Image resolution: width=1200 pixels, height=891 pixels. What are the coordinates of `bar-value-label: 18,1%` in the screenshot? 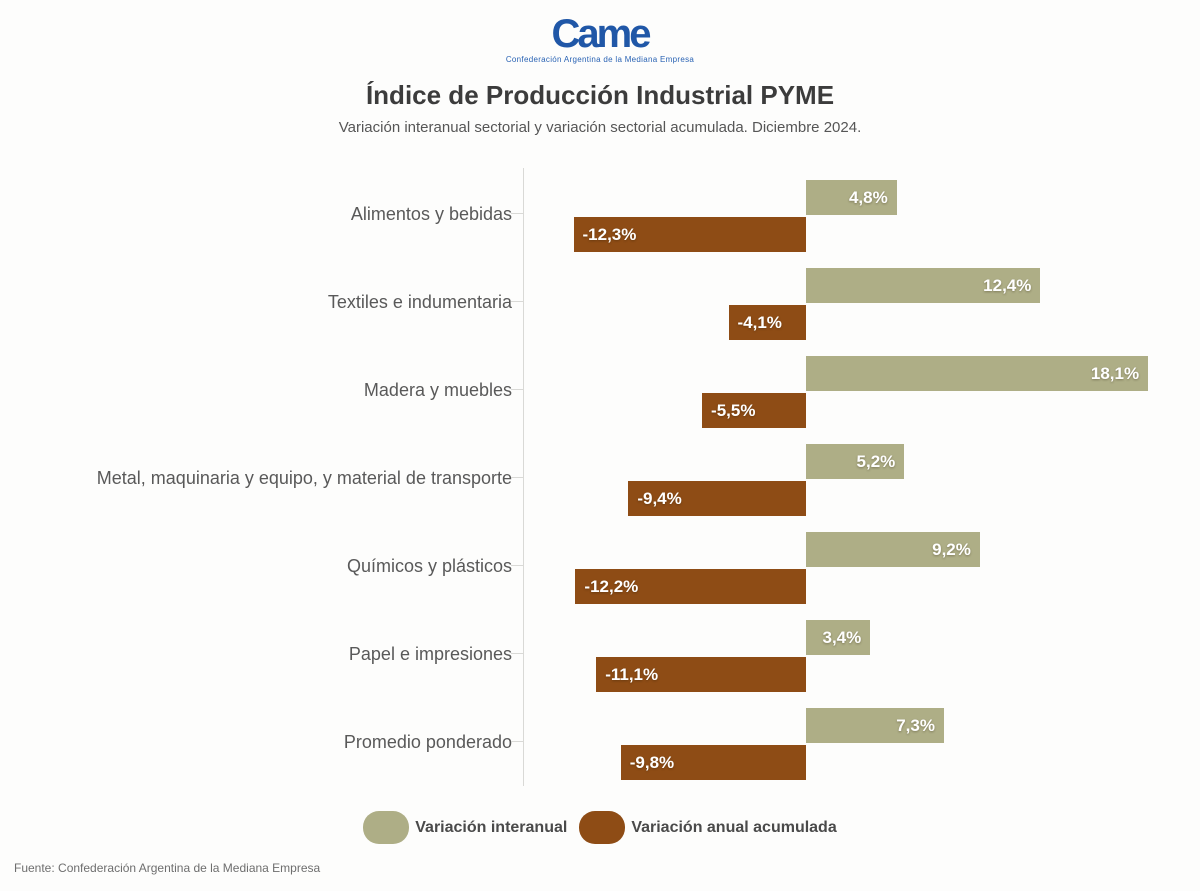 It's located at (1115, 373).